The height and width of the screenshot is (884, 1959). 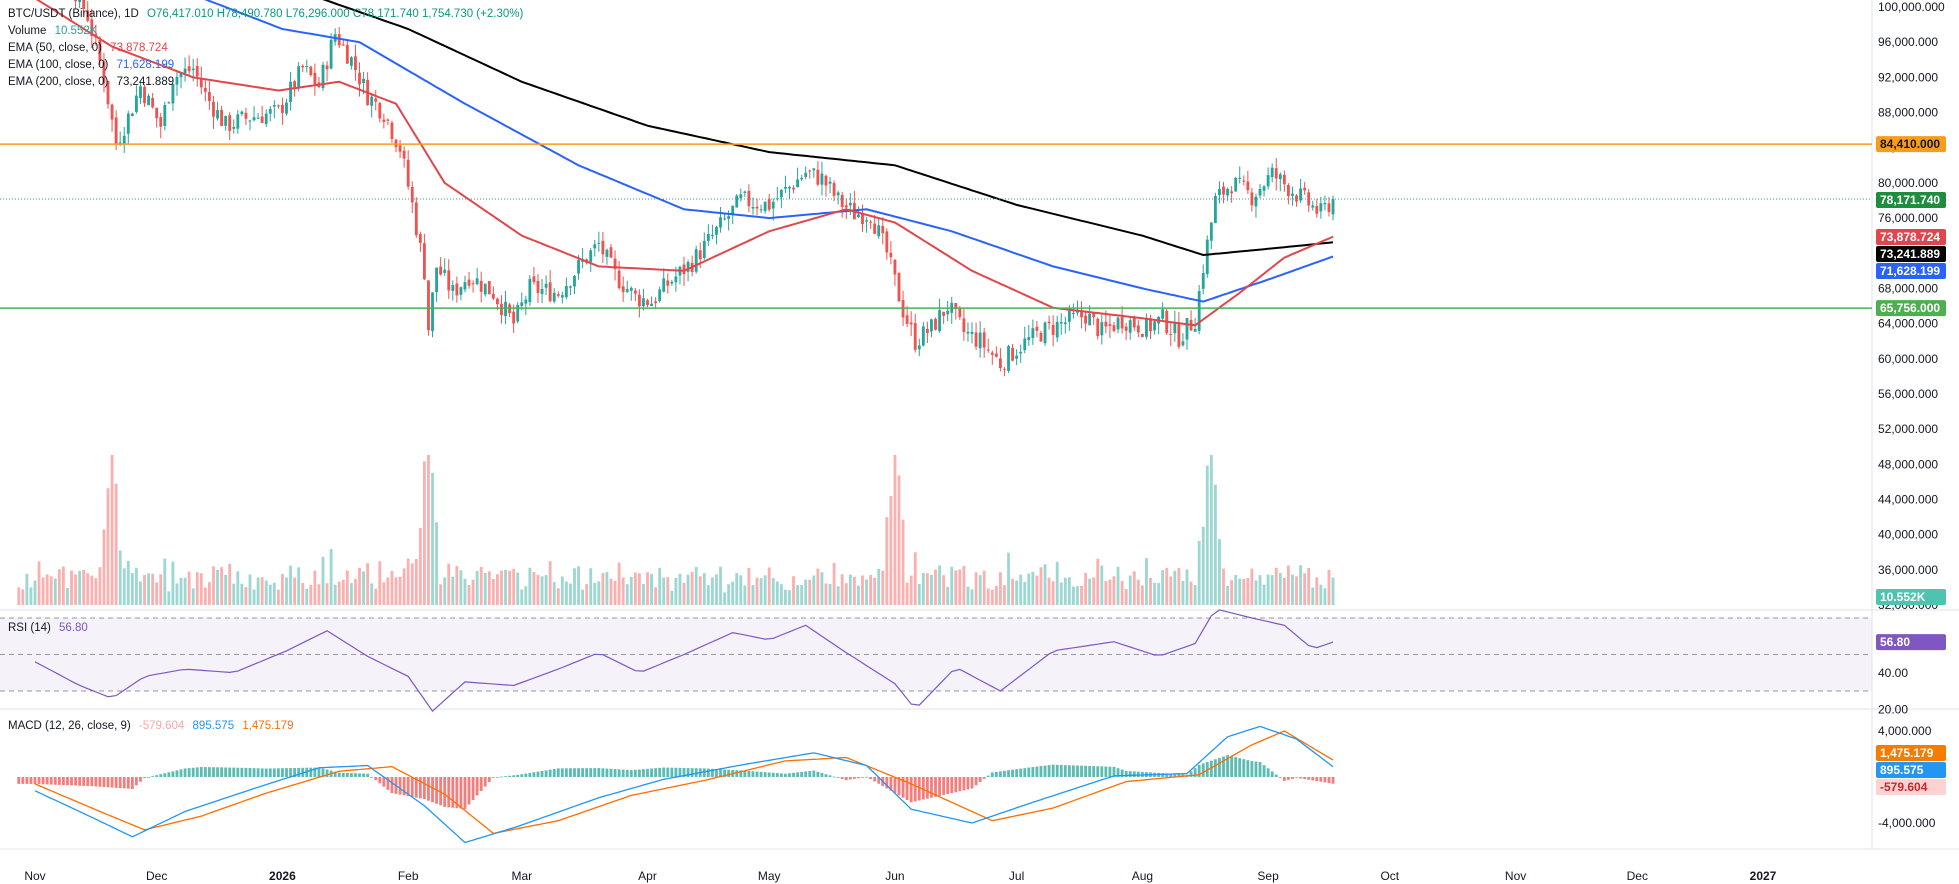 What do you see at coordinates (145, 65) in the screenshot?
I see `ema100-value: 71,628.199` at bounding box center [145, 65].